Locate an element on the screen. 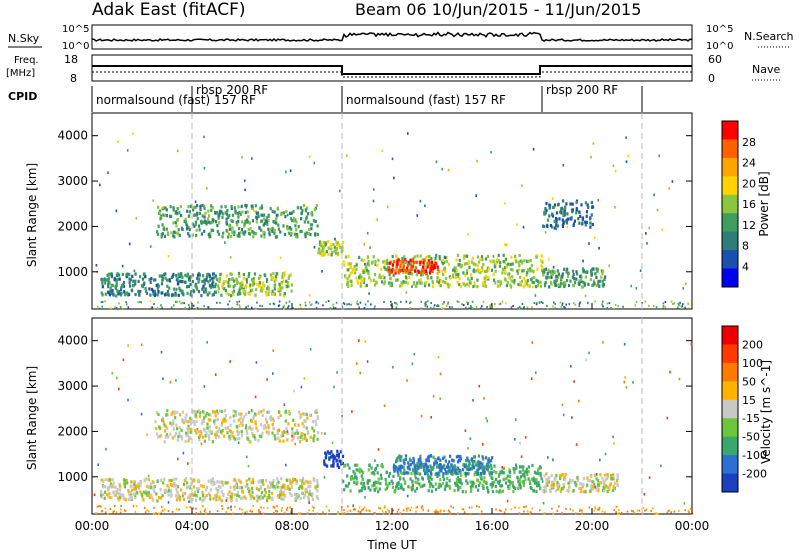 This screenshot has height=554, width=800. cpid-segment-label: normalsound (fast) 157 RF is located at coordinates (176, 100).